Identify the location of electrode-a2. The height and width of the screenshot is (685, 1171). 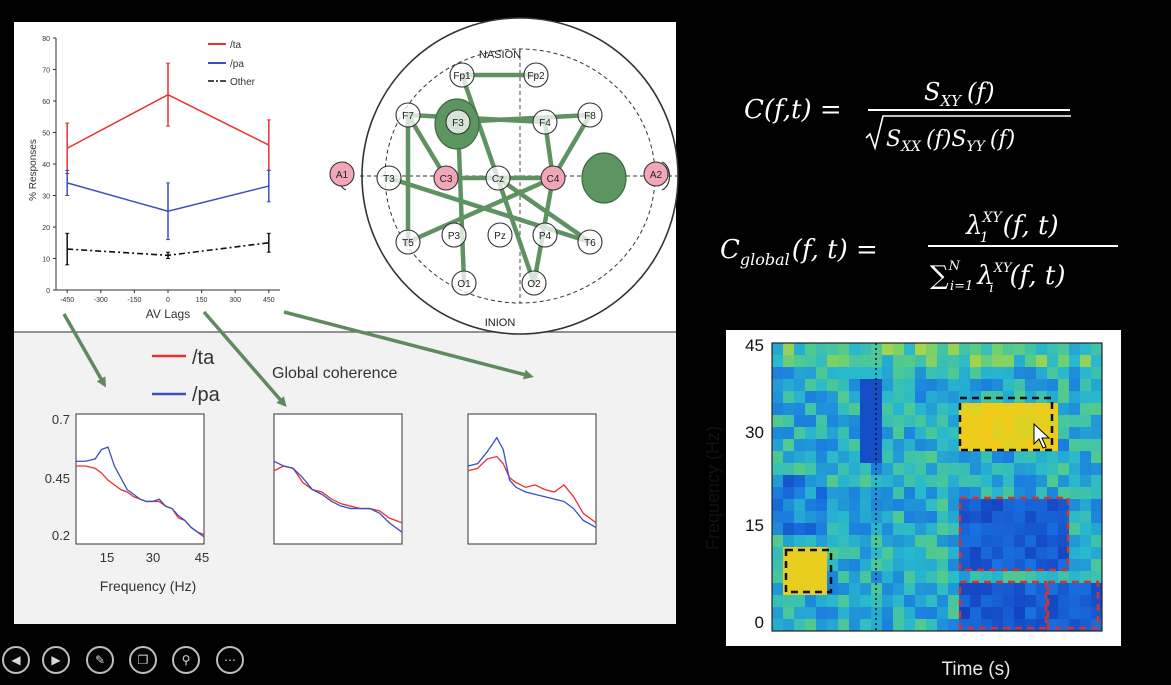
(656, 174).